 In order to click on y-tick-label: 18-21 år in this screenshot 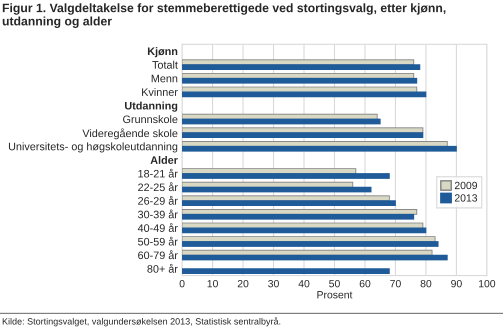, I will do `click(158, 173)`.